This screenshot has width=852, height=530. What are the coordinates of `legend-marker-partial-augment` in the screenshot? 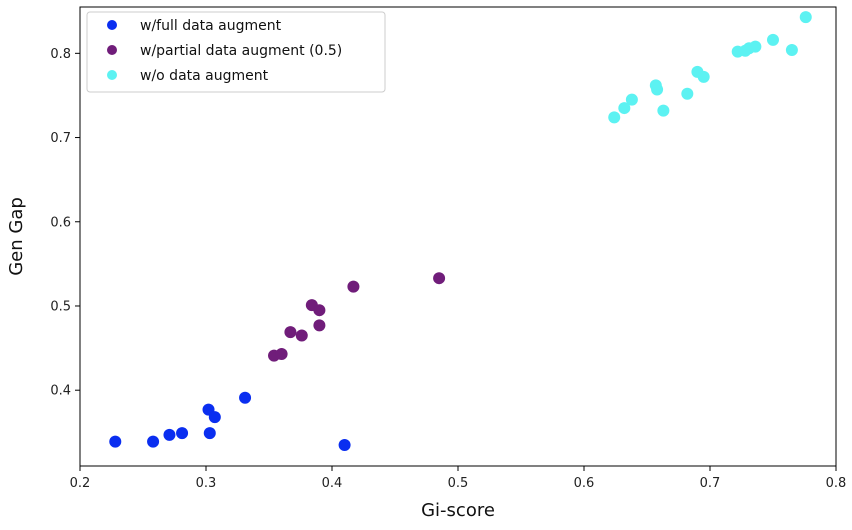 It's located at (112, 50).